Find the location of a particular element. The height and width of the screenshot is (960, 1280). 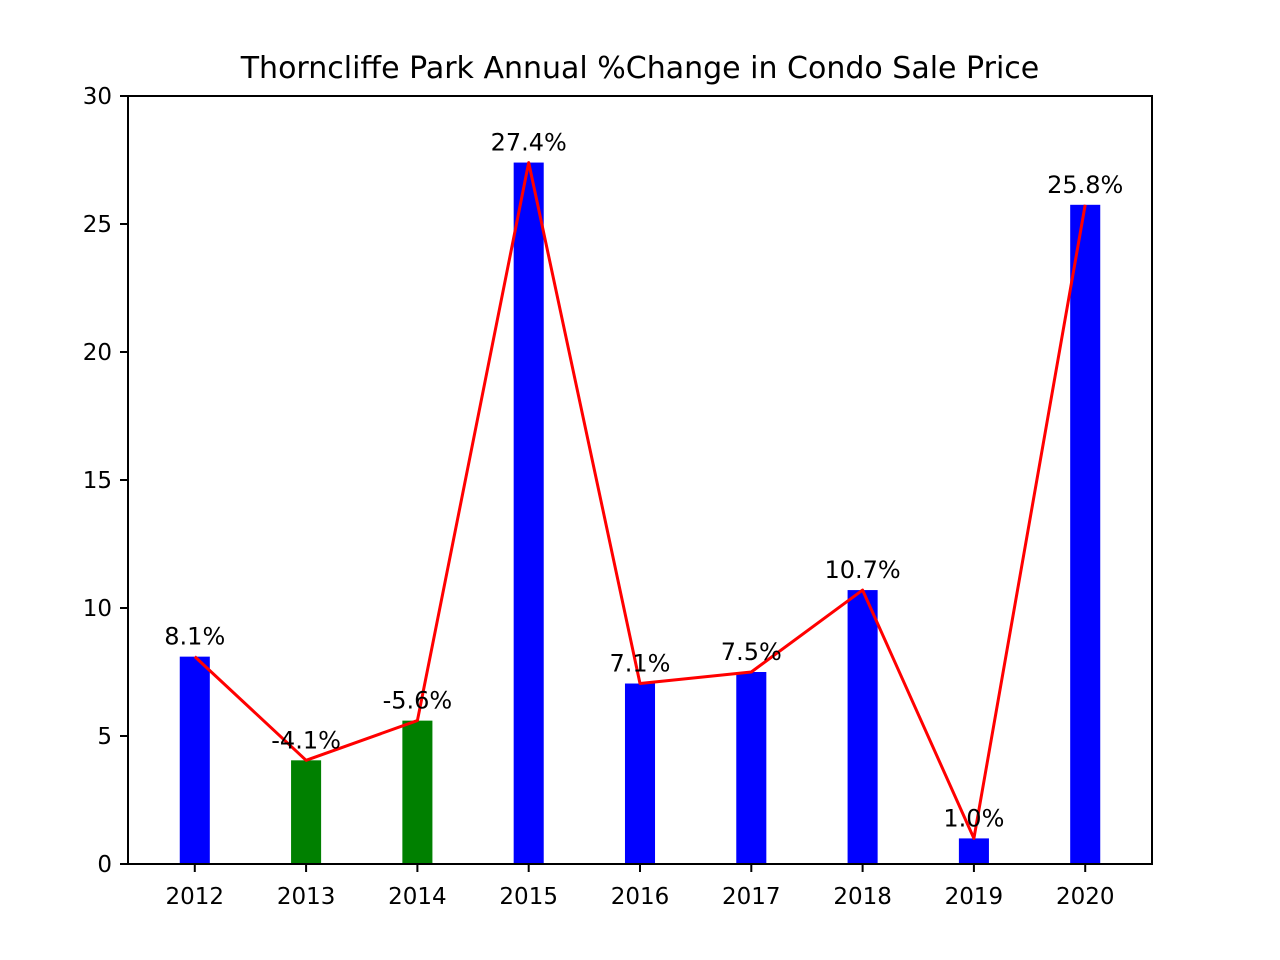

y-tick-label-0: 0 is located at coordinates (104, 865).